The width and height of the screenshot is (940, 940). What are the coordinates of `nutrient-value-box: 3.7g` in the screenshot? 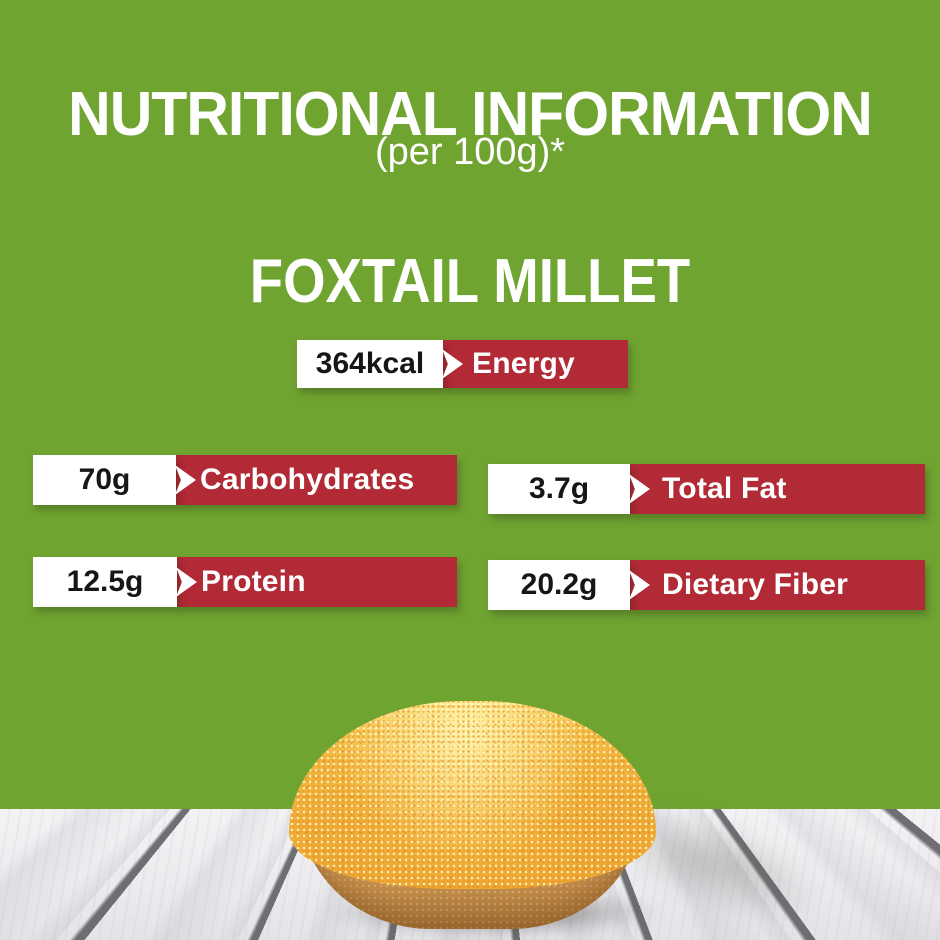 It's located at (569, 489).